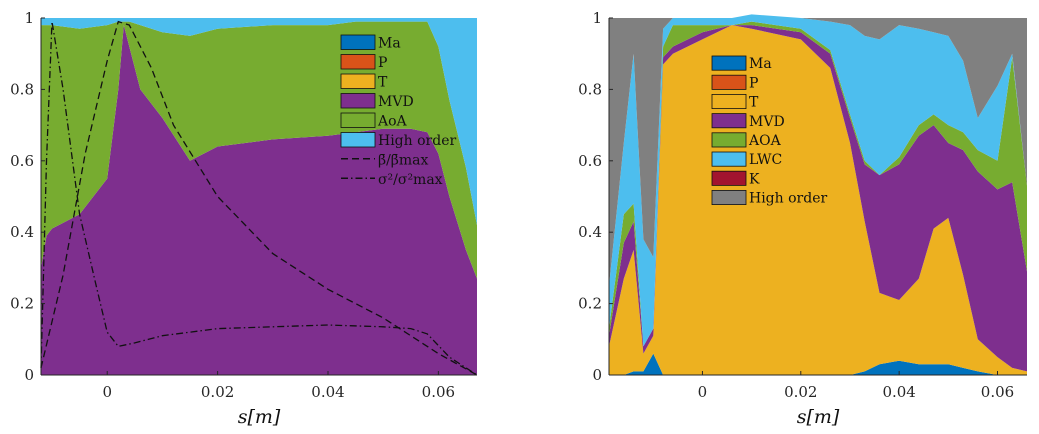  I want to click on legend-label: β̄/β̄max, so click(403, 161).